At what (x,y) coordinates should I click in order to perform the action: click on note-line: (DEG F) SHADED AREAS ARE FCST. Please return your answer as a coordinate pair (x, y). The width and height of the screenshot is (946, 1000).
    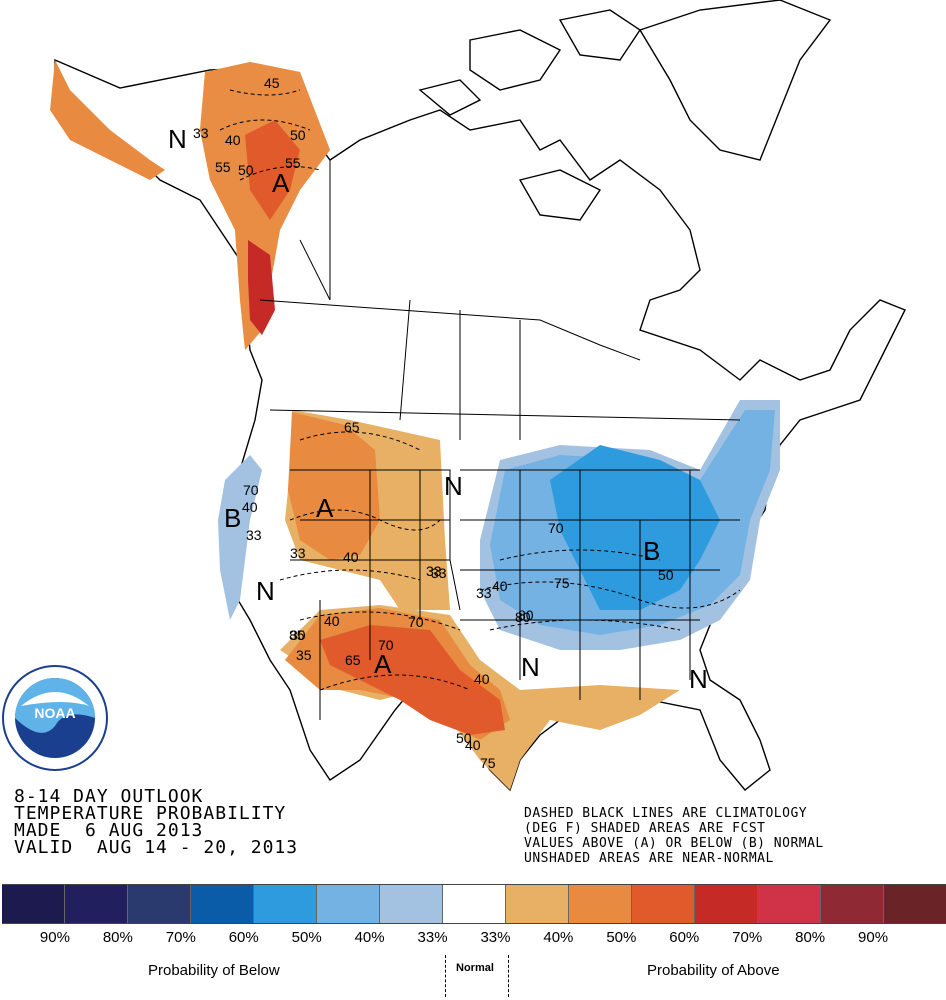
    Looking at the image, I should click on (645, 828).